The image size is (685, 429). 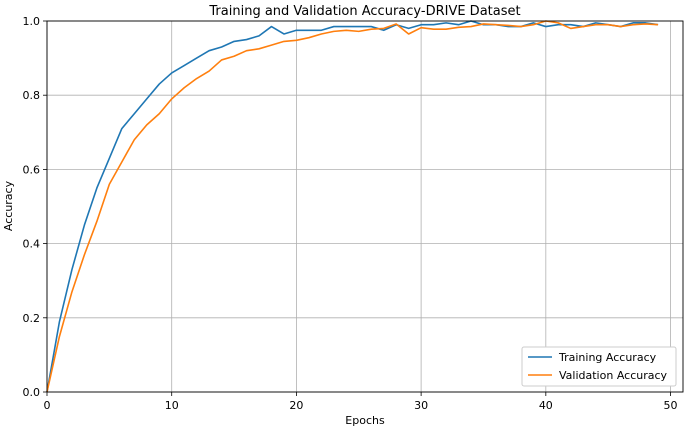 I want to click on x-tick-label: 20, so click(x=296, y=405).